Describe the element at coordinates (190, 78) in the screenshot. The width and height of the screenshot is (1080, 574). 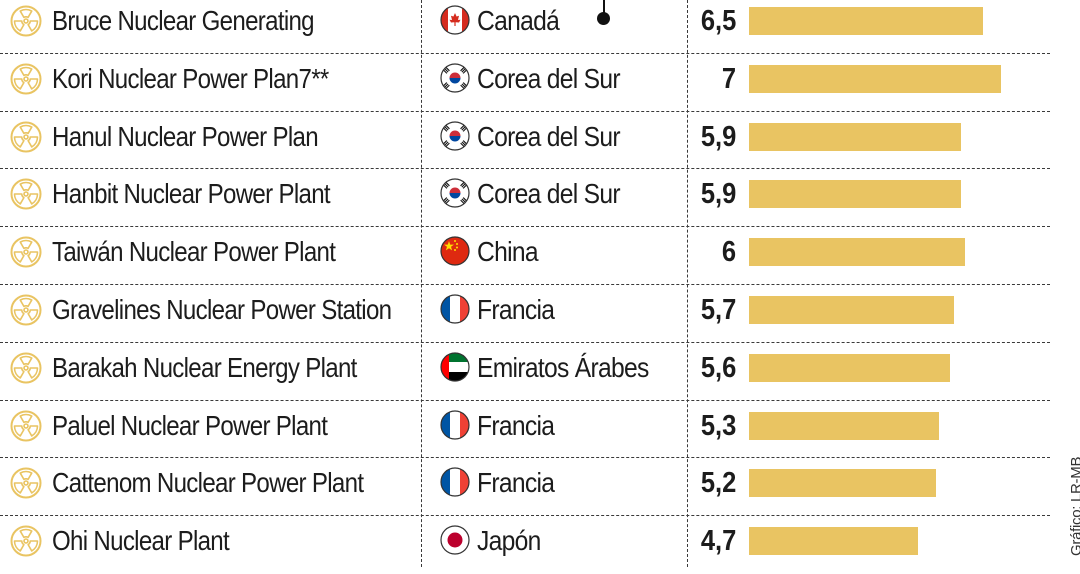
I see `plant-name: Kori Nuclear Power Plan7**` at that location.